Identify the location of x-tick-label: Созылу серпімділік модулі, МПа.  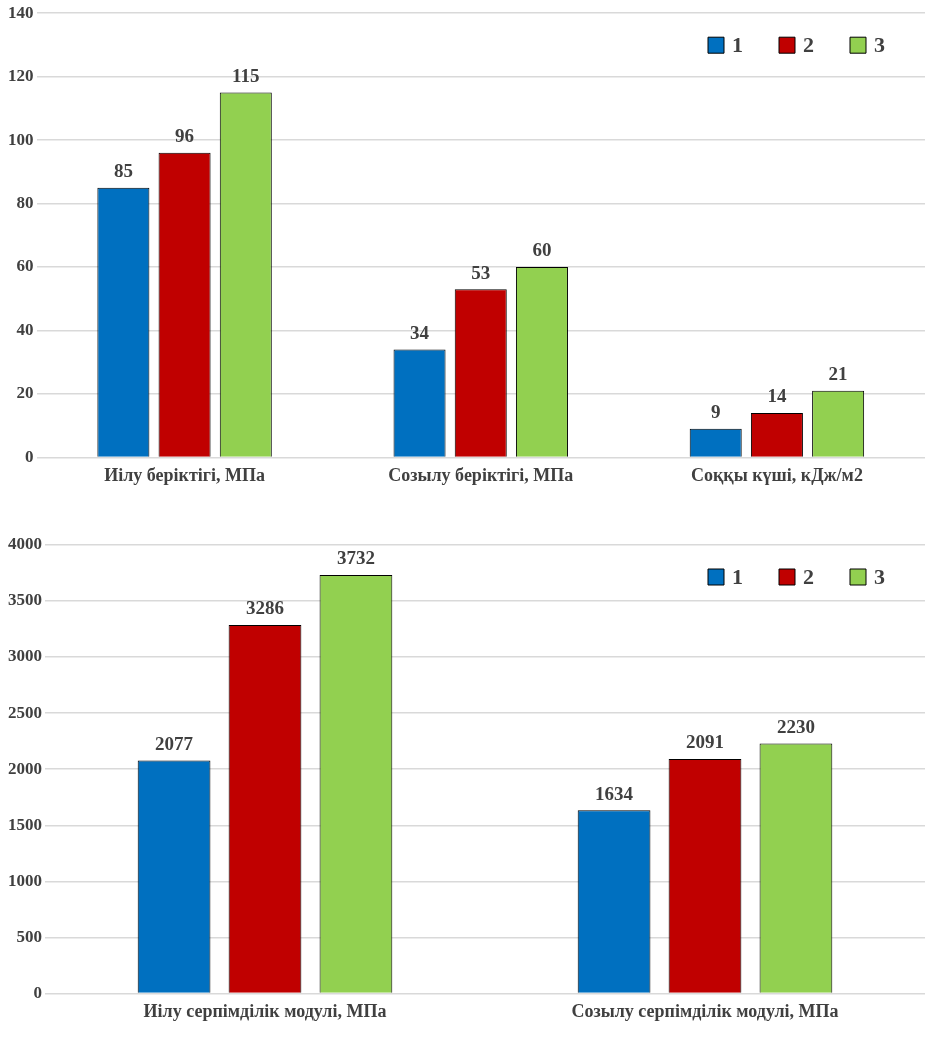
(705, 1010).